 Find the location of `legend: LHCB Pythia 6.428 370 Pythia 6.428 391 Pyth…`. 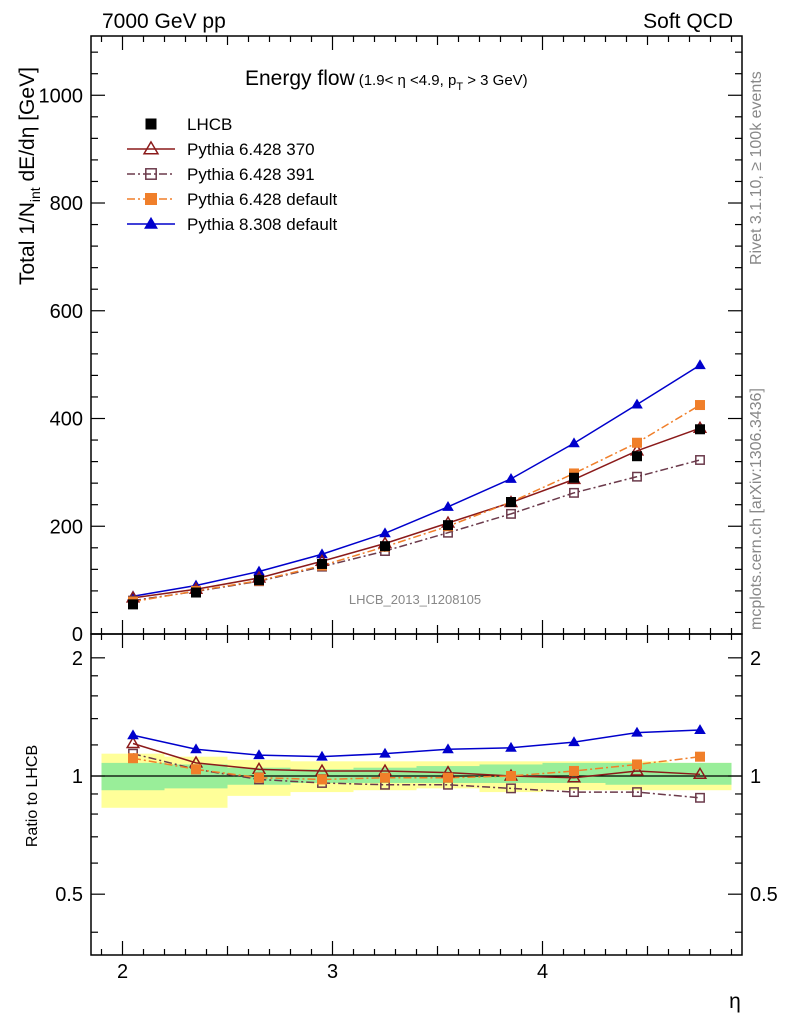

legend: LHCB Pythia 6.428 370 Pythia 6.428 391 Pyth… is located at coordinates (232, 174).